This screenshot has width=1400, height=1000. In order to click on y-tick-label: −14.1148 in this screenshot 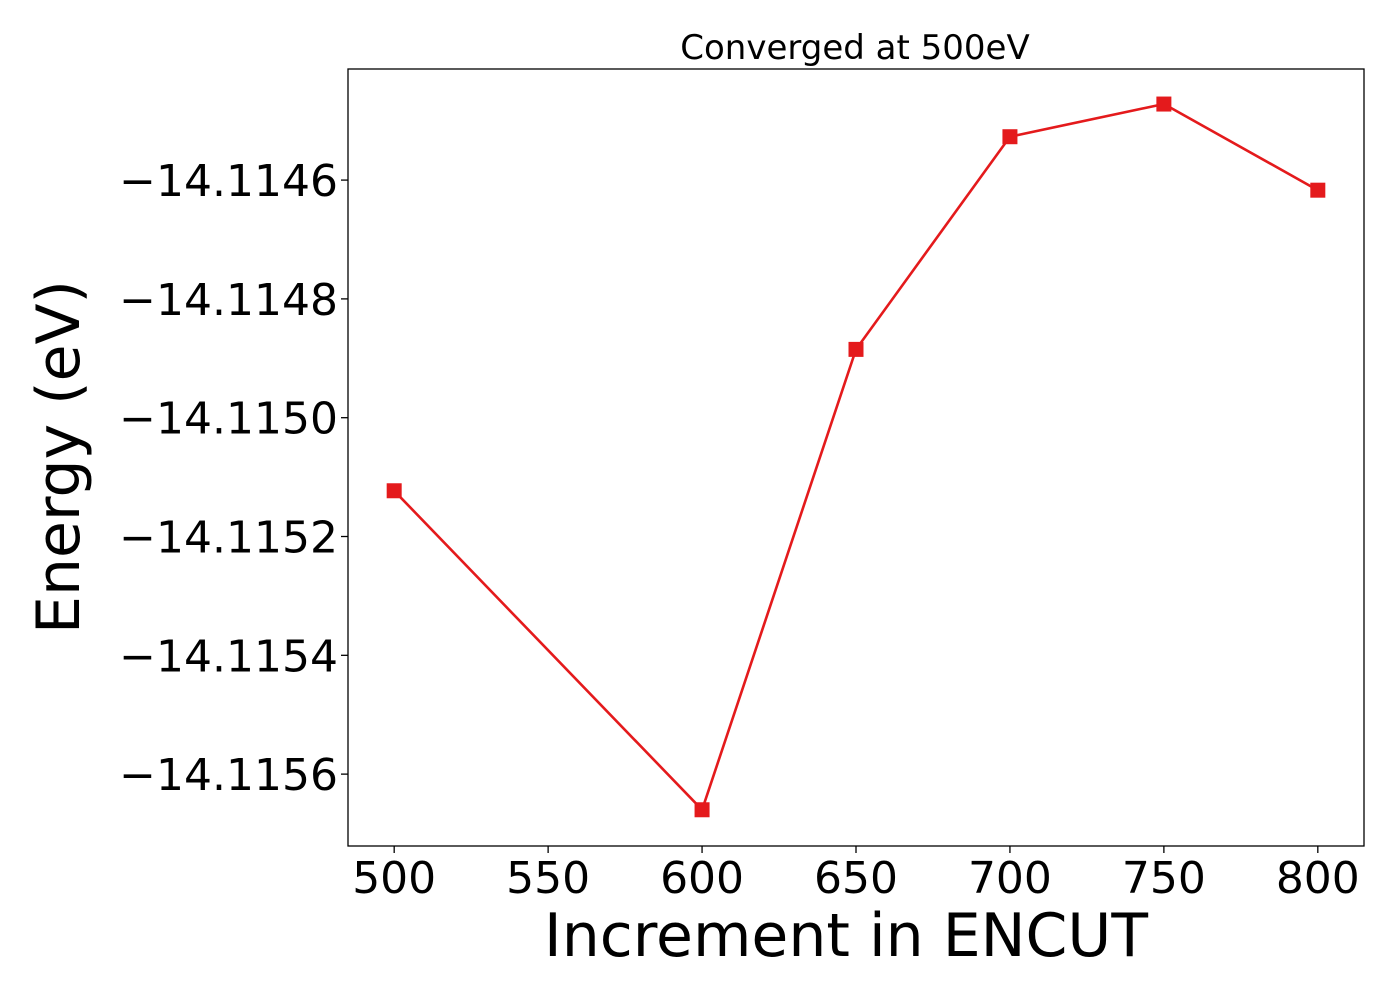, I will do `click(228, 300)`.